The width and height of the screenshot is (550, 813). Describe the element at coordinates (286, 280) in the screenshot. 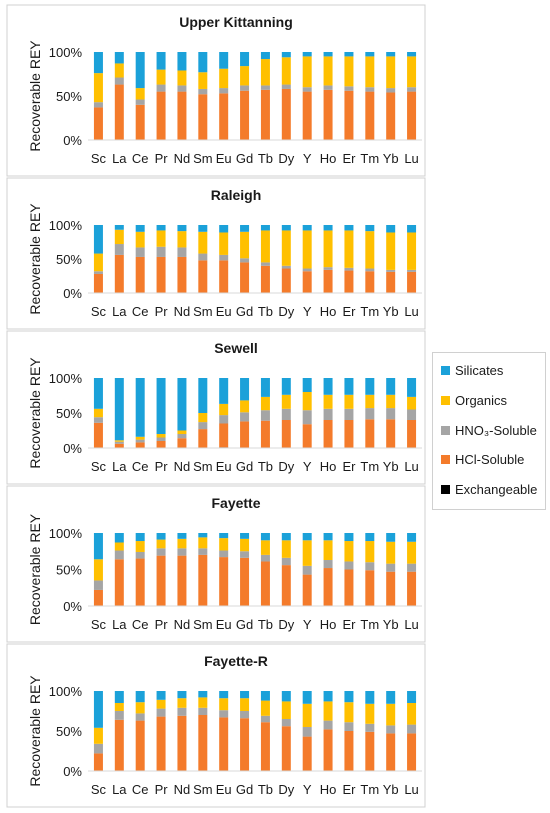

I see `bar-segment-hcl-soluble-dy` at that location.